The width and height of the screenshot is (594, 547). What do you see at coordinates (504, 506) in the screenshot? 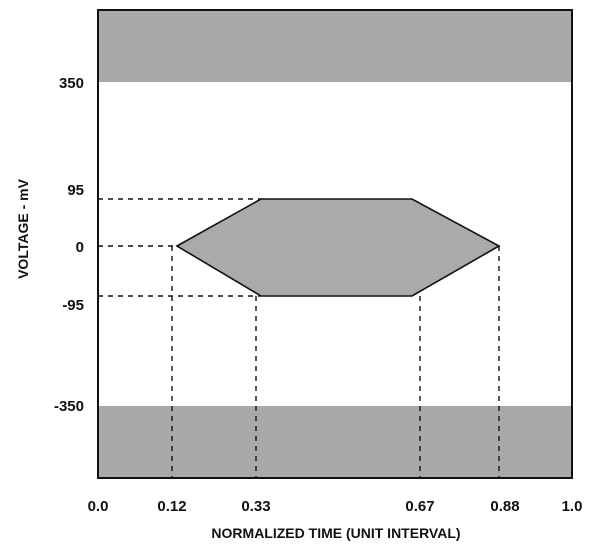
I see `x-tick-label: 0.88` at bounding box center [504, 506].